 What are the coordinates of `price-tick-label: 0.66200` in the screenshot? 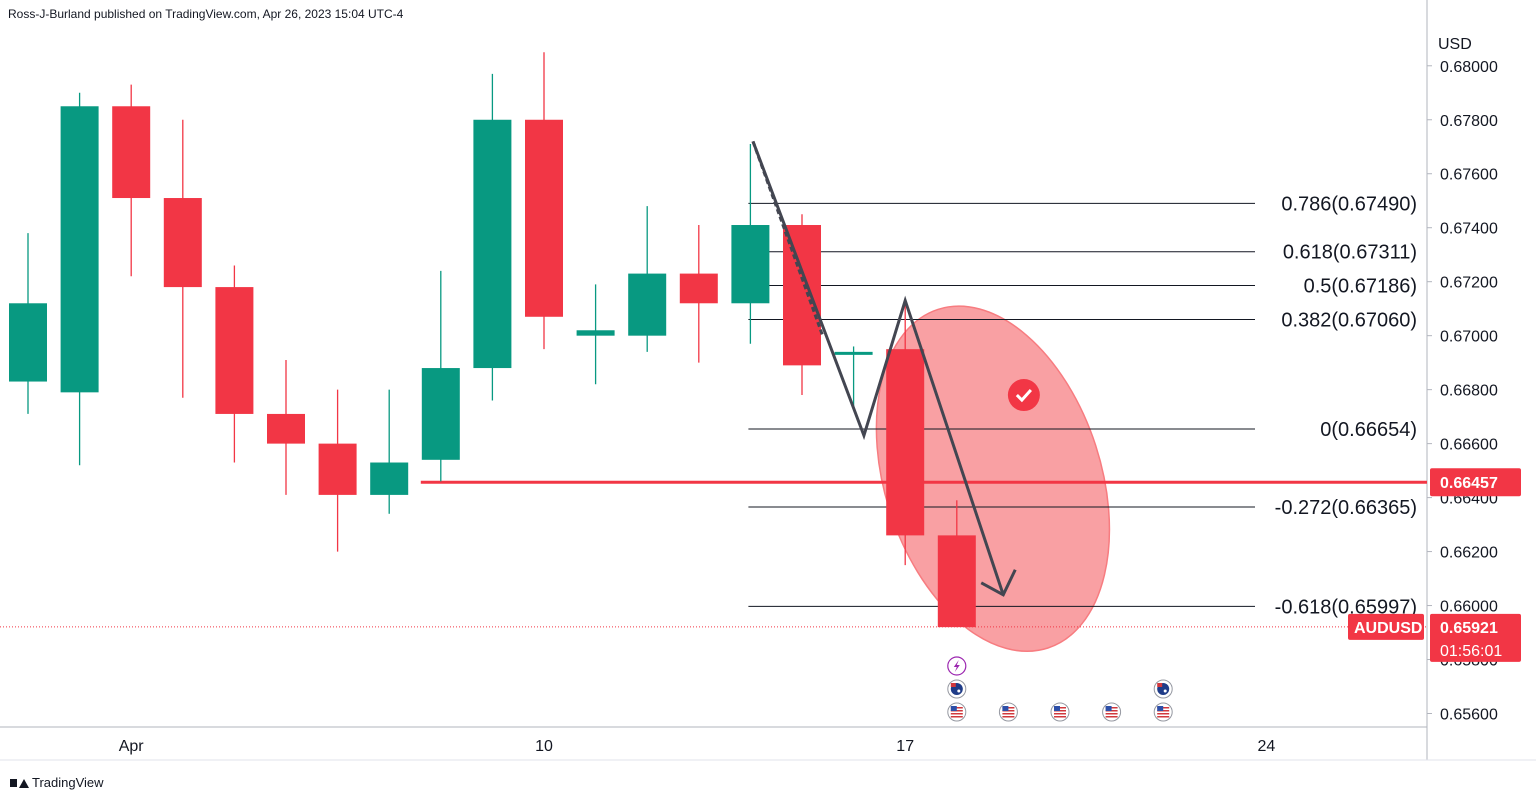 It's located at (1469, 553).